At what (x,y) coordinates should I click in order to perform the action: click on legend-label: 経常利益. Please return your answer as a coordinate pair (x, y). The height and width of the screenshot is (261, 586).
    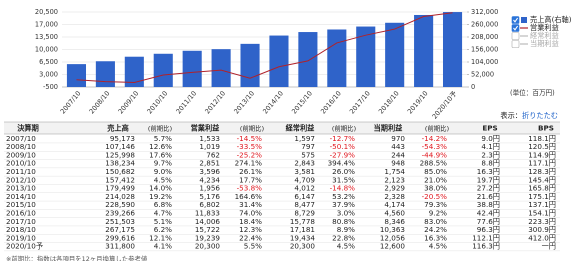
    Looking at the image, I should click on (544, 35).